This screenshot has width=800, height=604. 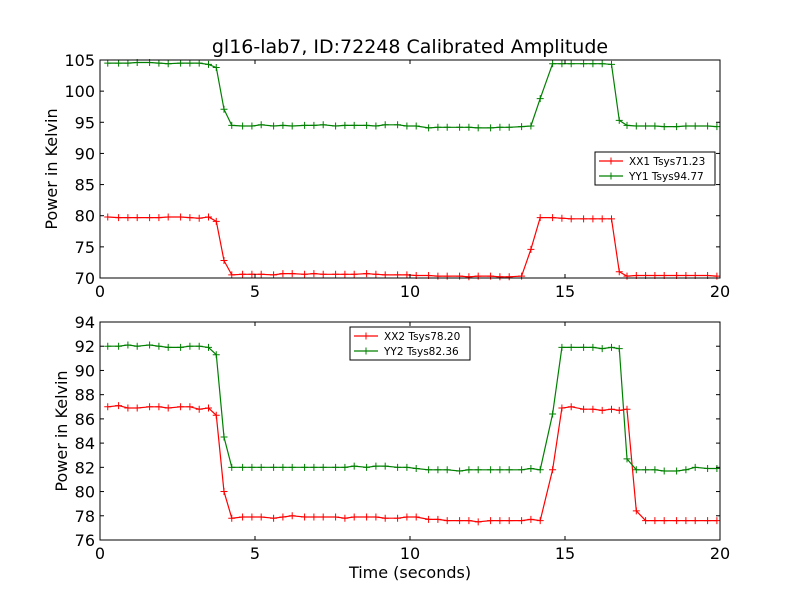 What do you see at coordinates (85, 322) in the screenshot?
I see `y-tick-label: 94` at bounding box center [85, 322].